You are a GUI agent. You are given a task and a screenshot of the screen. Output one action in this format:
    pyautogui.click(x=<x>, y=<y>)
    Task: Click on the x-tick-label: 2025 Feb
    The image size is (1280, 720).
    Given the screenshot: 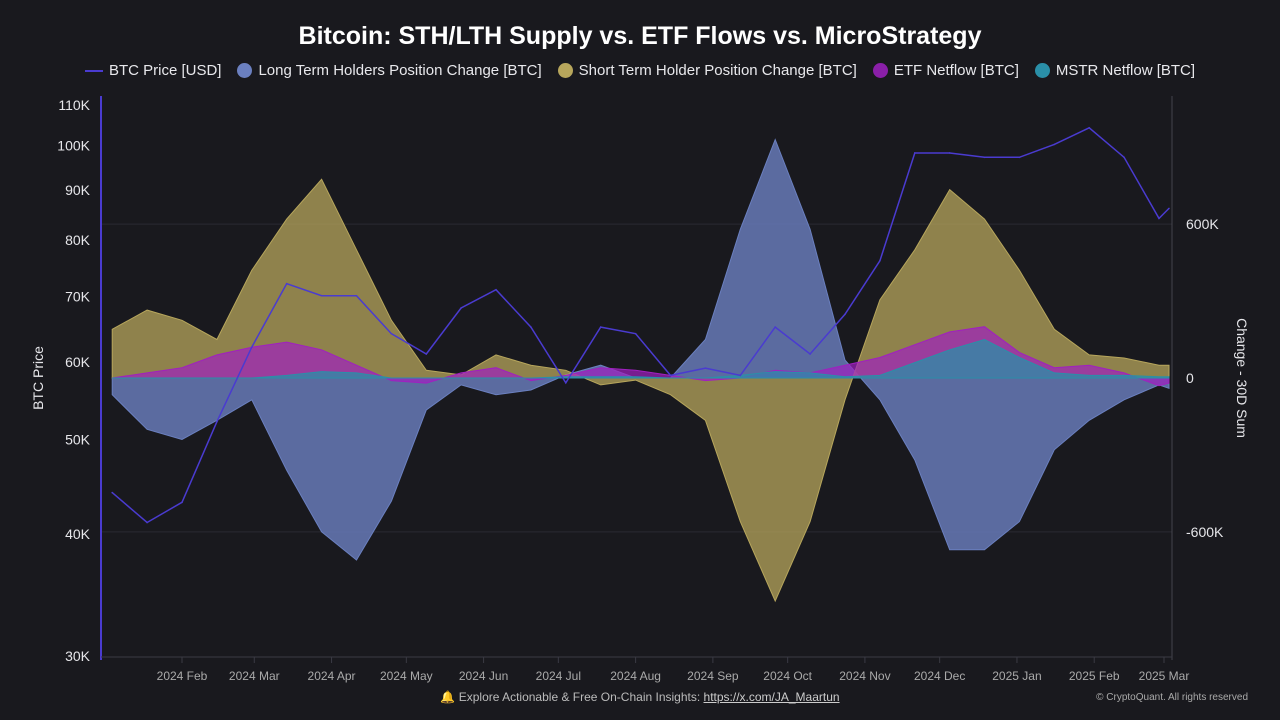 What is the action you would take?
    pyautogui.click(x=1094, y=676)
    